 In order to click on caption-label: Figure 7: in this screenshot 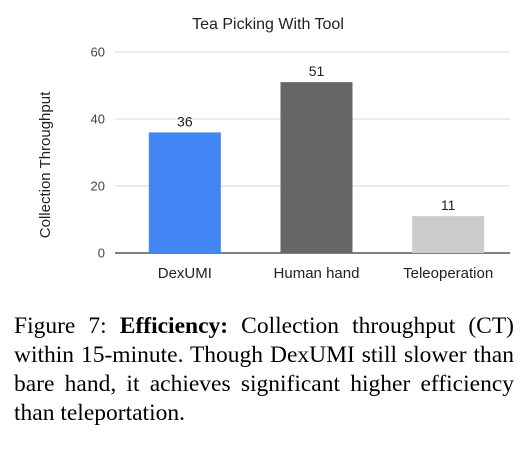, I will do `click(60, 326)`.